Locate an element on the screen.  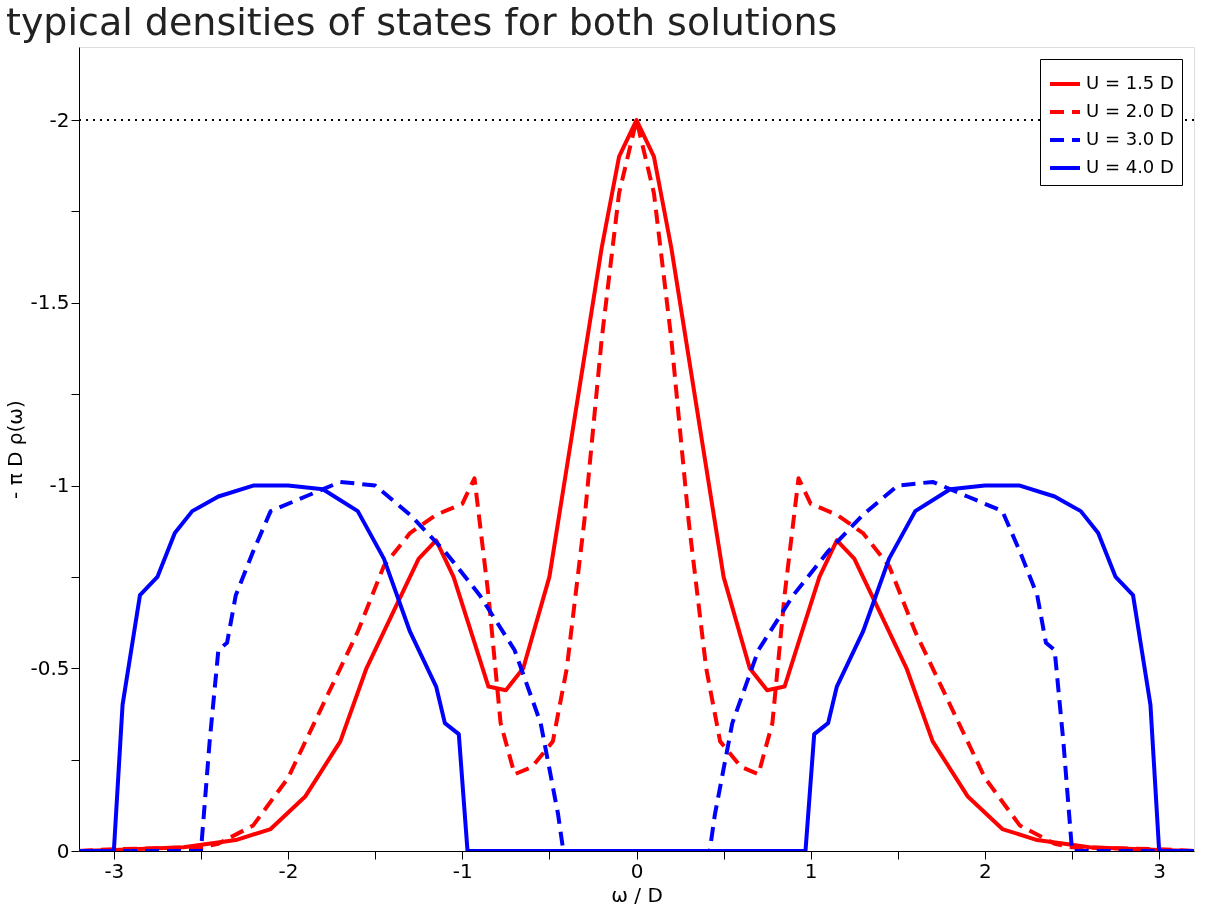
y-tick-label: -2 is located at coordinates (59, 119).